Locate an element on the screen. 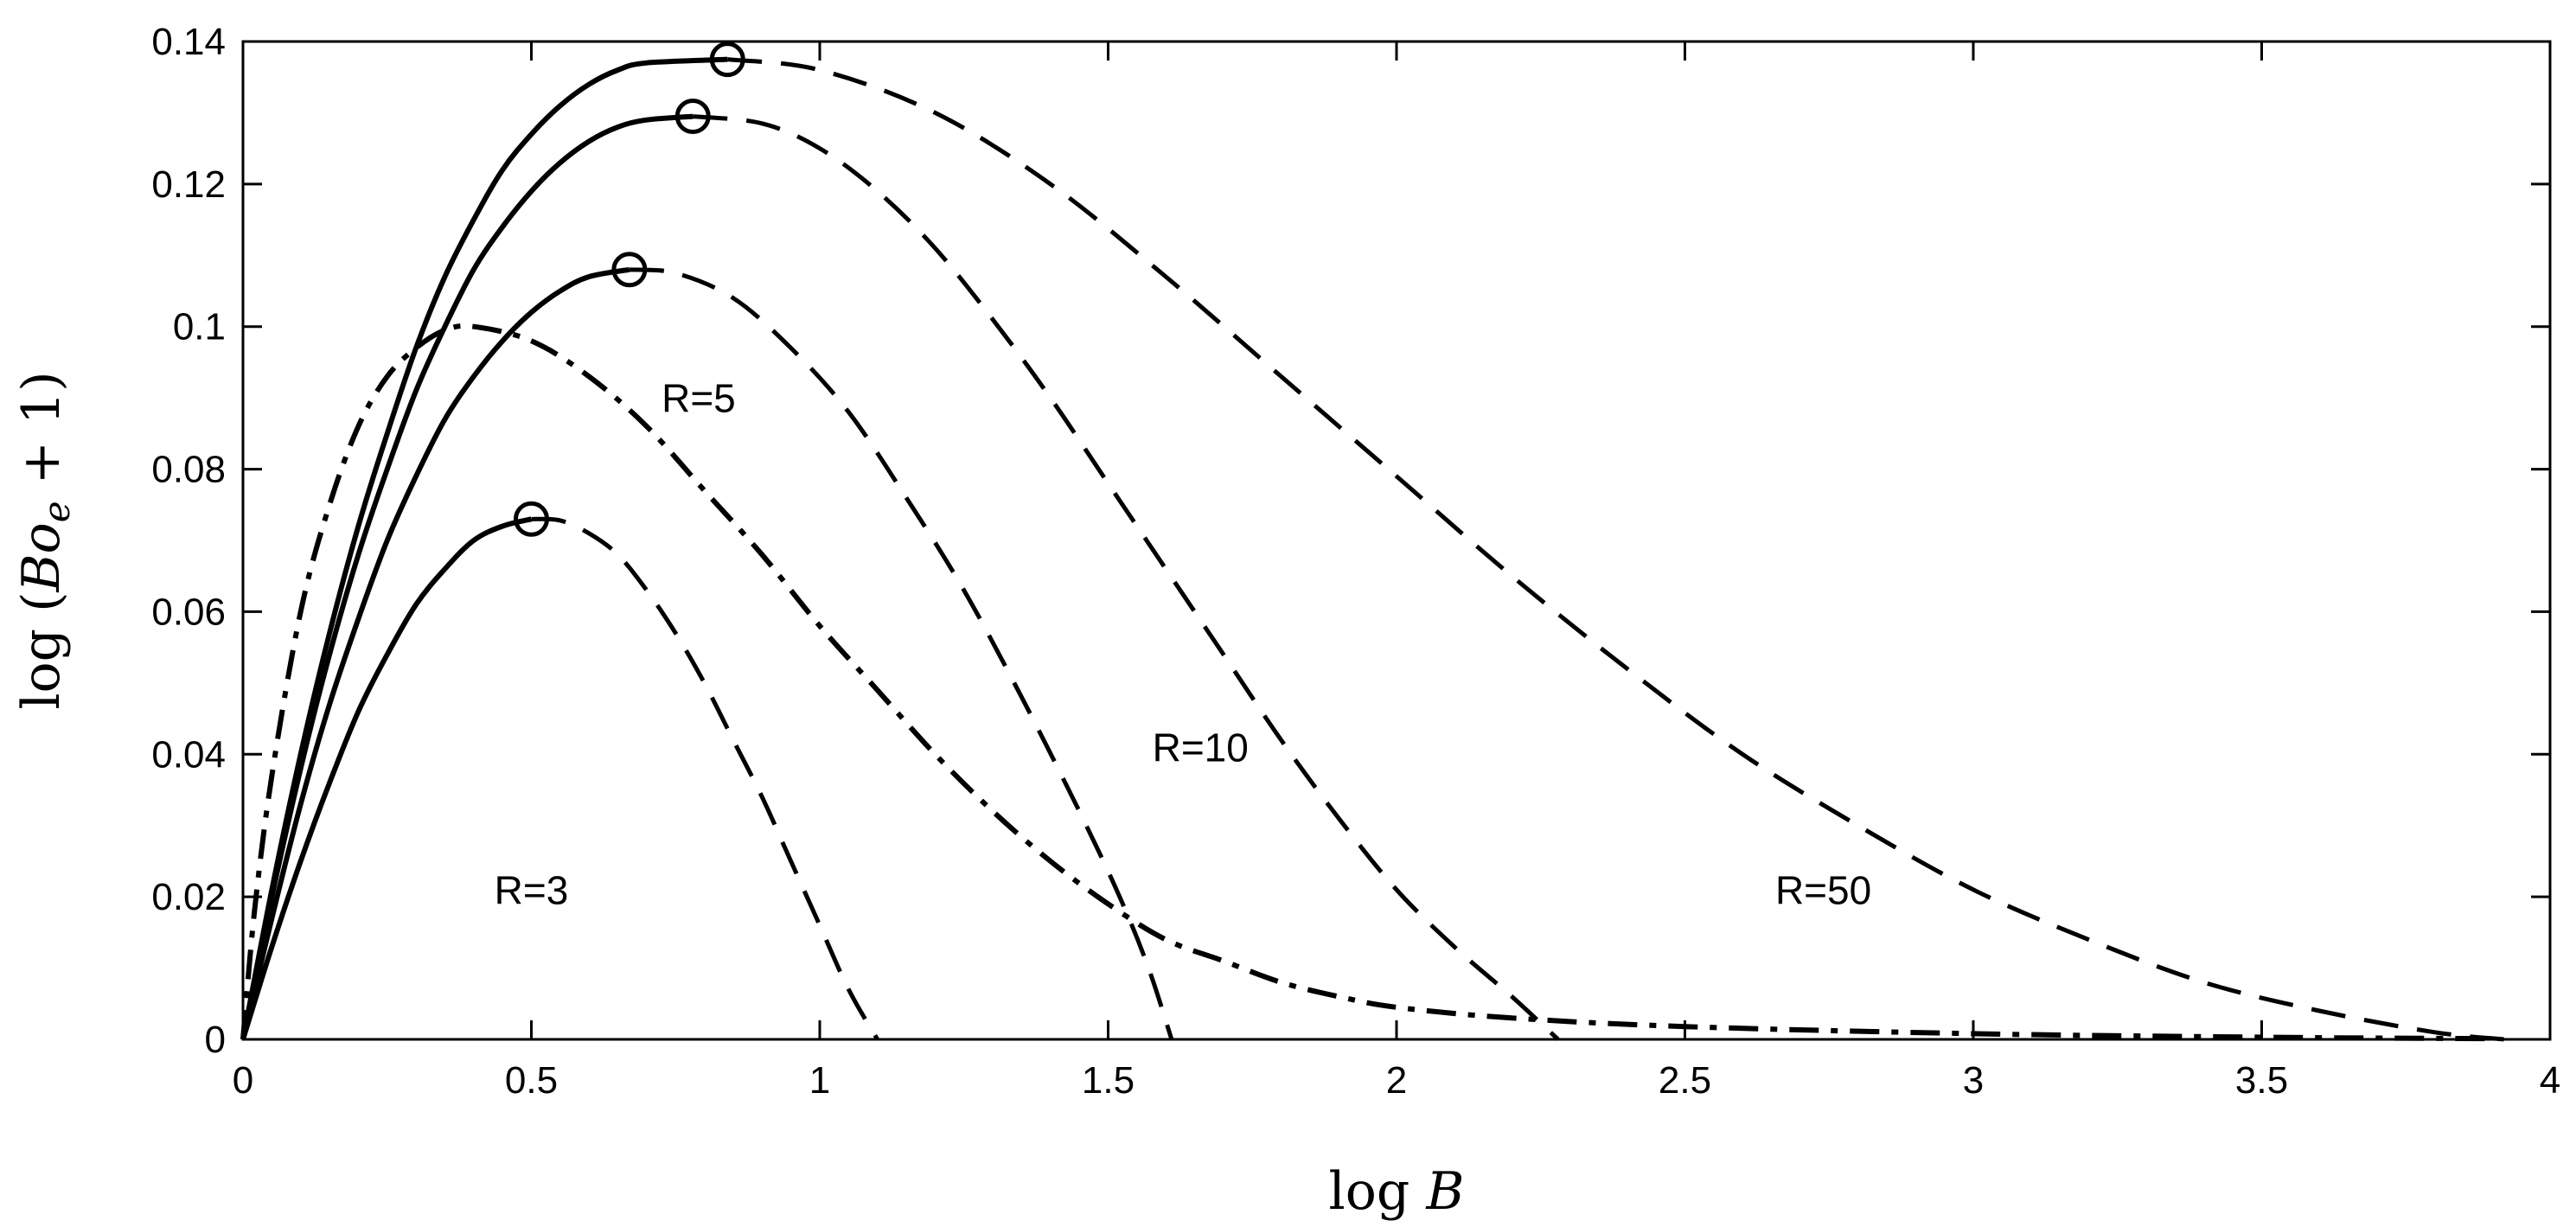 This screenshot has width=2576, height=1227. x-tick-label: 2 is located at coordinates (1396, 1080).